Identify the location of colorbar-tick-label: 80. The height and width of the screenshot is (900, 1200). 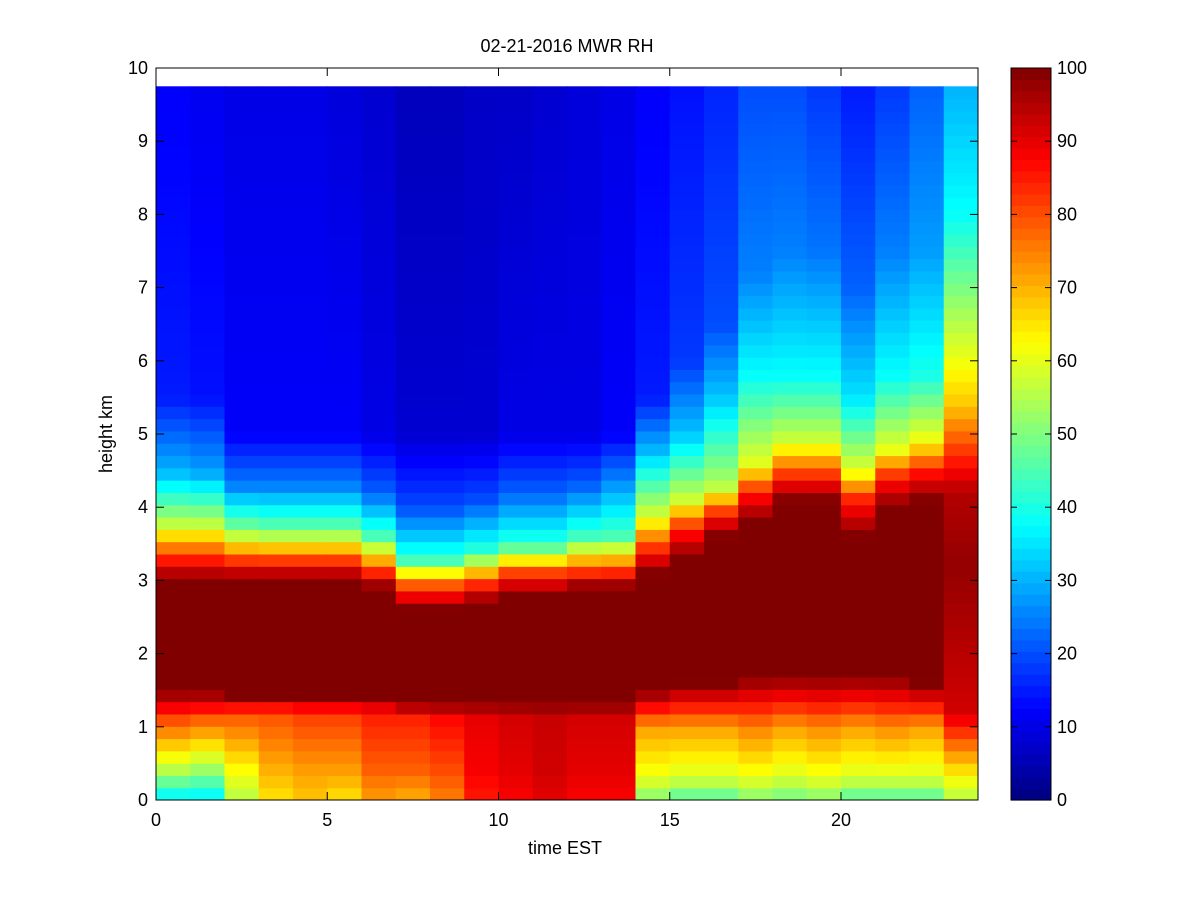
(1067, 214).